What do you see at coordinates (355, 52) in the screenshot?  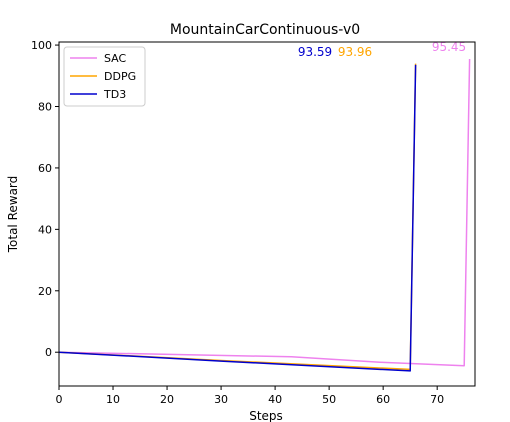 I see `final-value-label-ddpg: 93.96` at bounding box center [355, 52].